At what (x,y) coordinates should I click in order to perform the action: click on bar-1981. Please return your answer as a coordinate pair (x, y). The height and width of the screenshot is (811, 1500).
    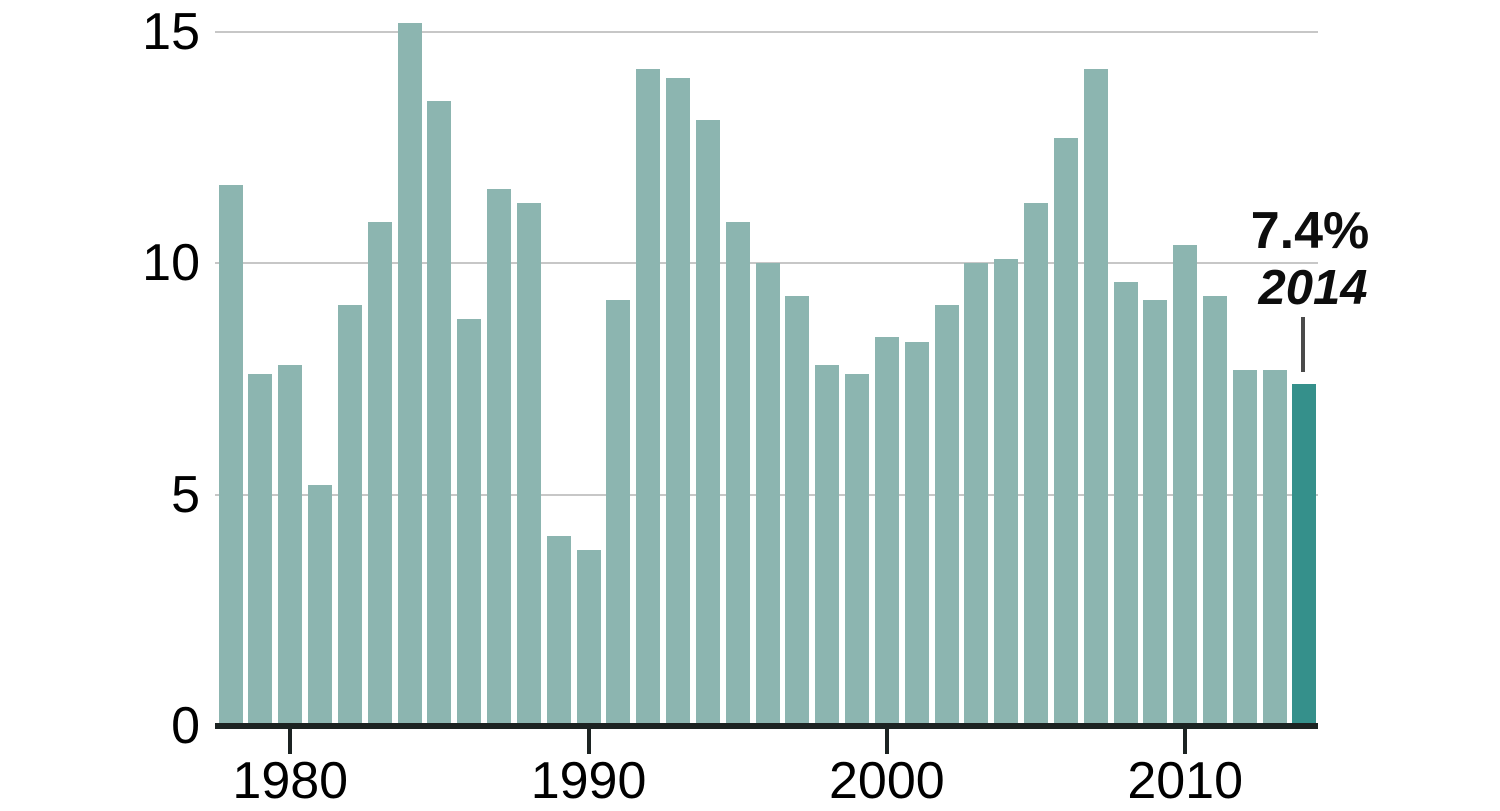
    Looking at the image, I should click on (320, 607).